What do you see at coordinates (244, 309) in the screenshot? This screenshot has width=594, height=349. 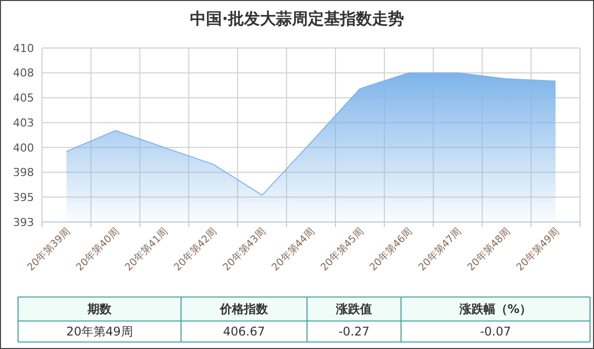 I see `text: 价格指数` at bounding box center [244, 309].